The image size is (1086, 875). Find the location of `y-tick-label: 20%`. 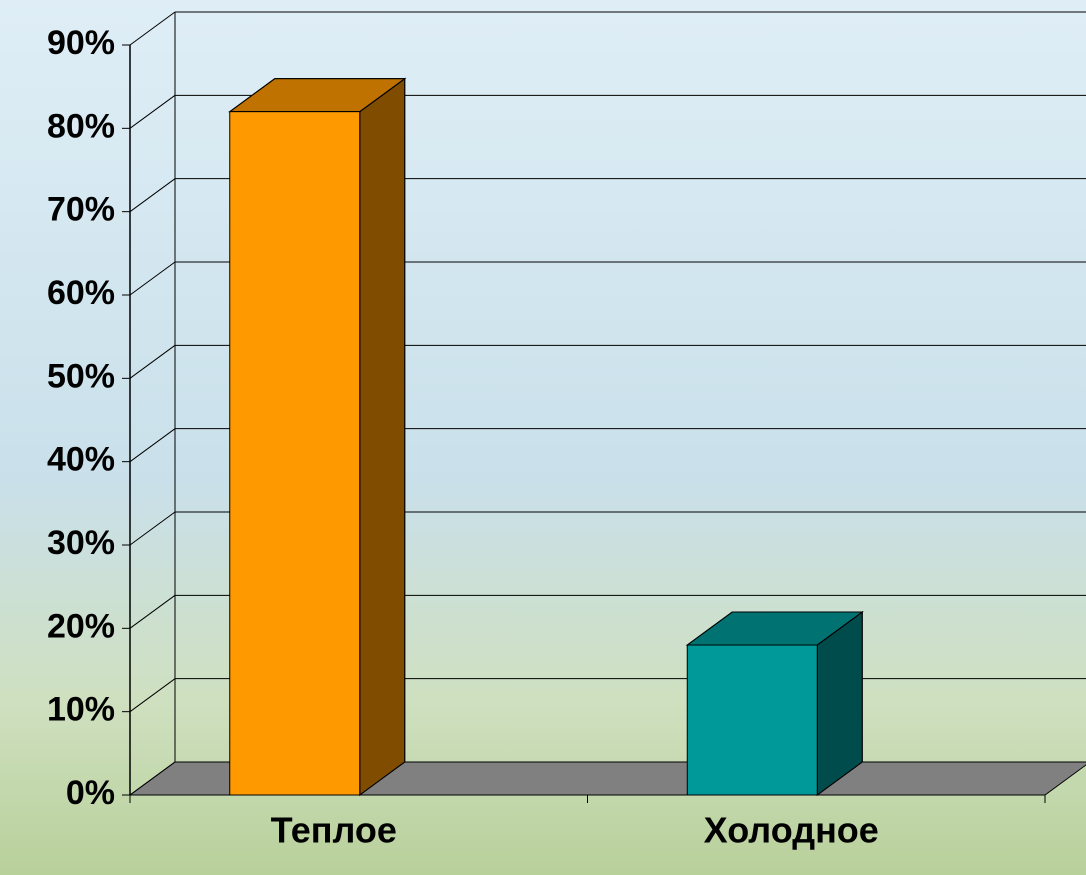

y-tick-label: 20% is located at coordinates (81, 626).